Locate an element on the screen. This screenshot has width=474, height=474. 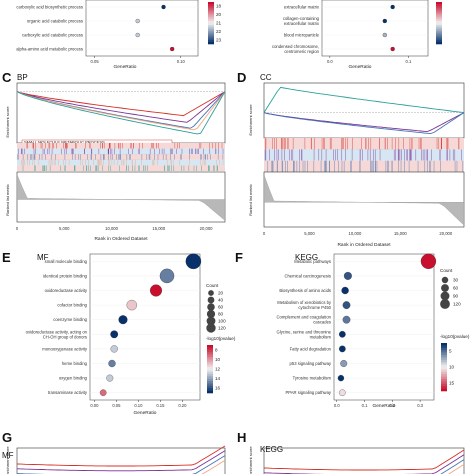
panel-c-subtitle: BP is located at coordinates (22, 77).